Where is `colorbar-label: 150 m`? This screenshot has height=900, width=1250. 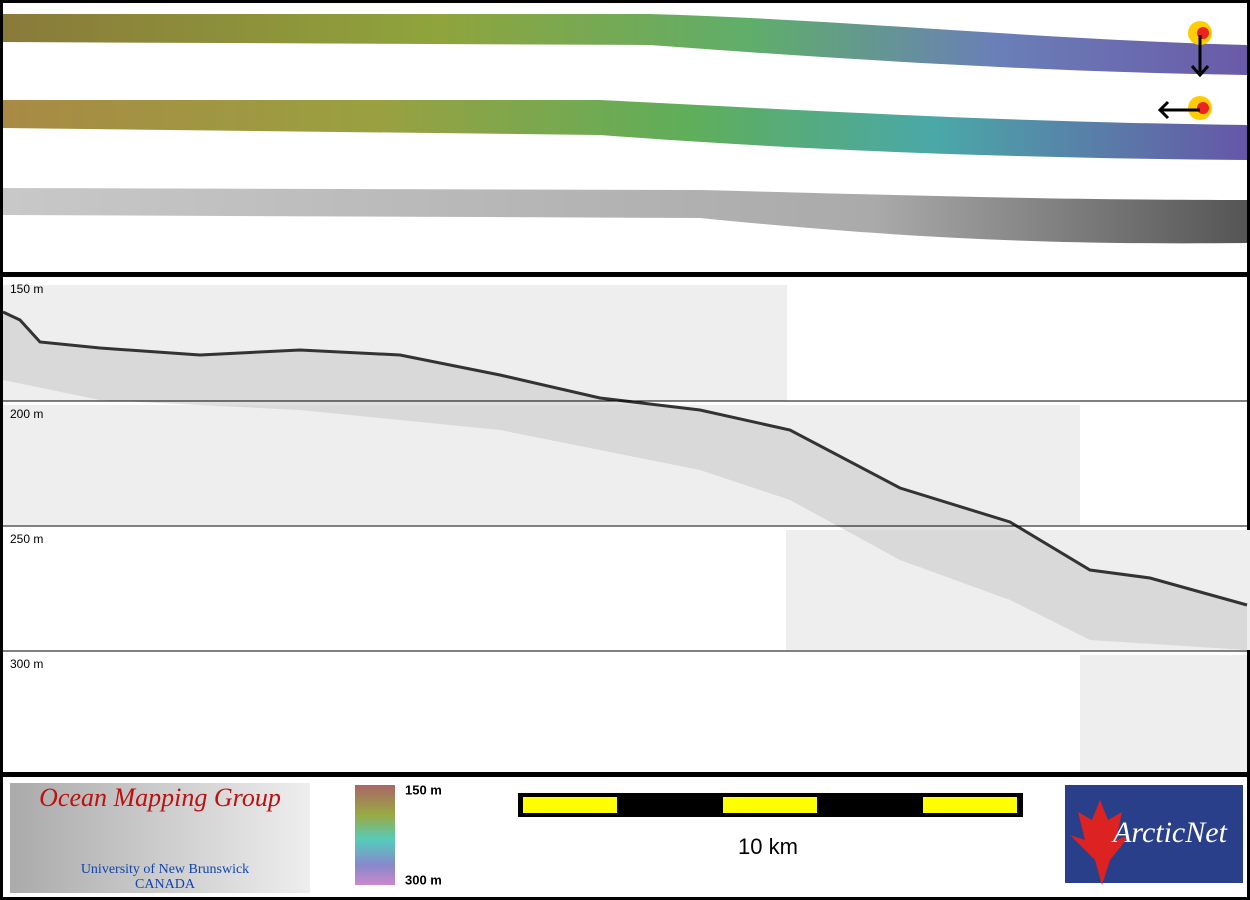
colorbar-label: 150 m is located at coordinates (423, 789).